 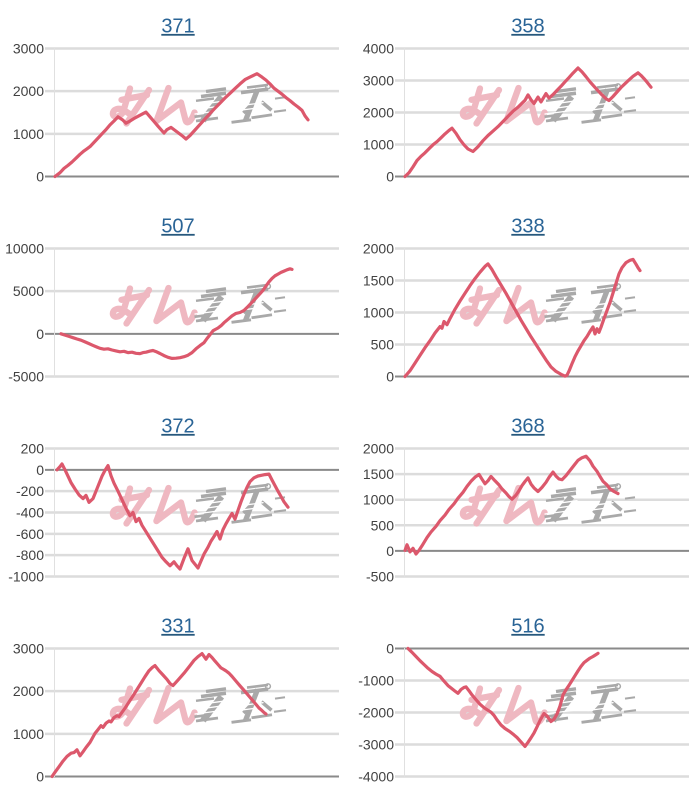 I want to click on svg-text: -600, so click(x=30, y=534).